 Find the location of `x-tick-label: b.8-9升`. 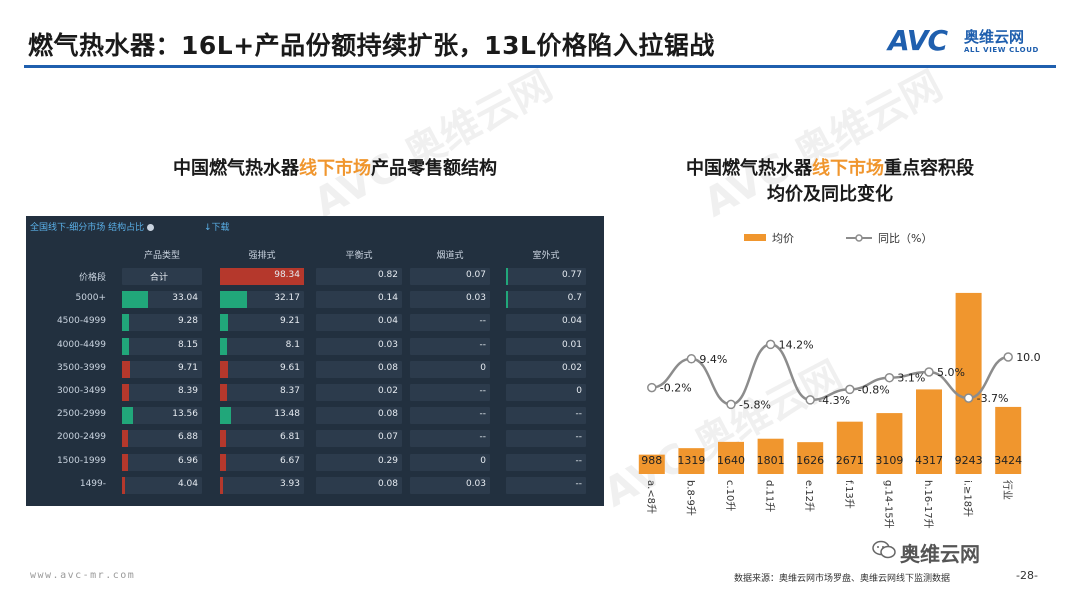

x-tick-label: b.8-9升 is located at coordinates (690, 498).